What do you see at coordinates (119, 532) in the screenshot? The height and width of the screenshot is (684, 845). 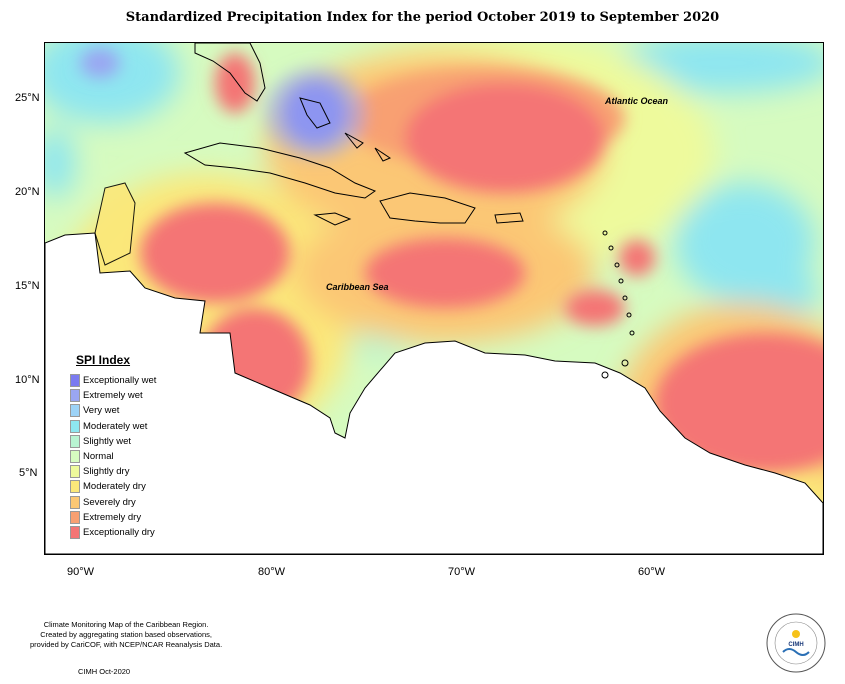 I see `legend-label: Exceptionally dry` at bounding box center [119, 532].